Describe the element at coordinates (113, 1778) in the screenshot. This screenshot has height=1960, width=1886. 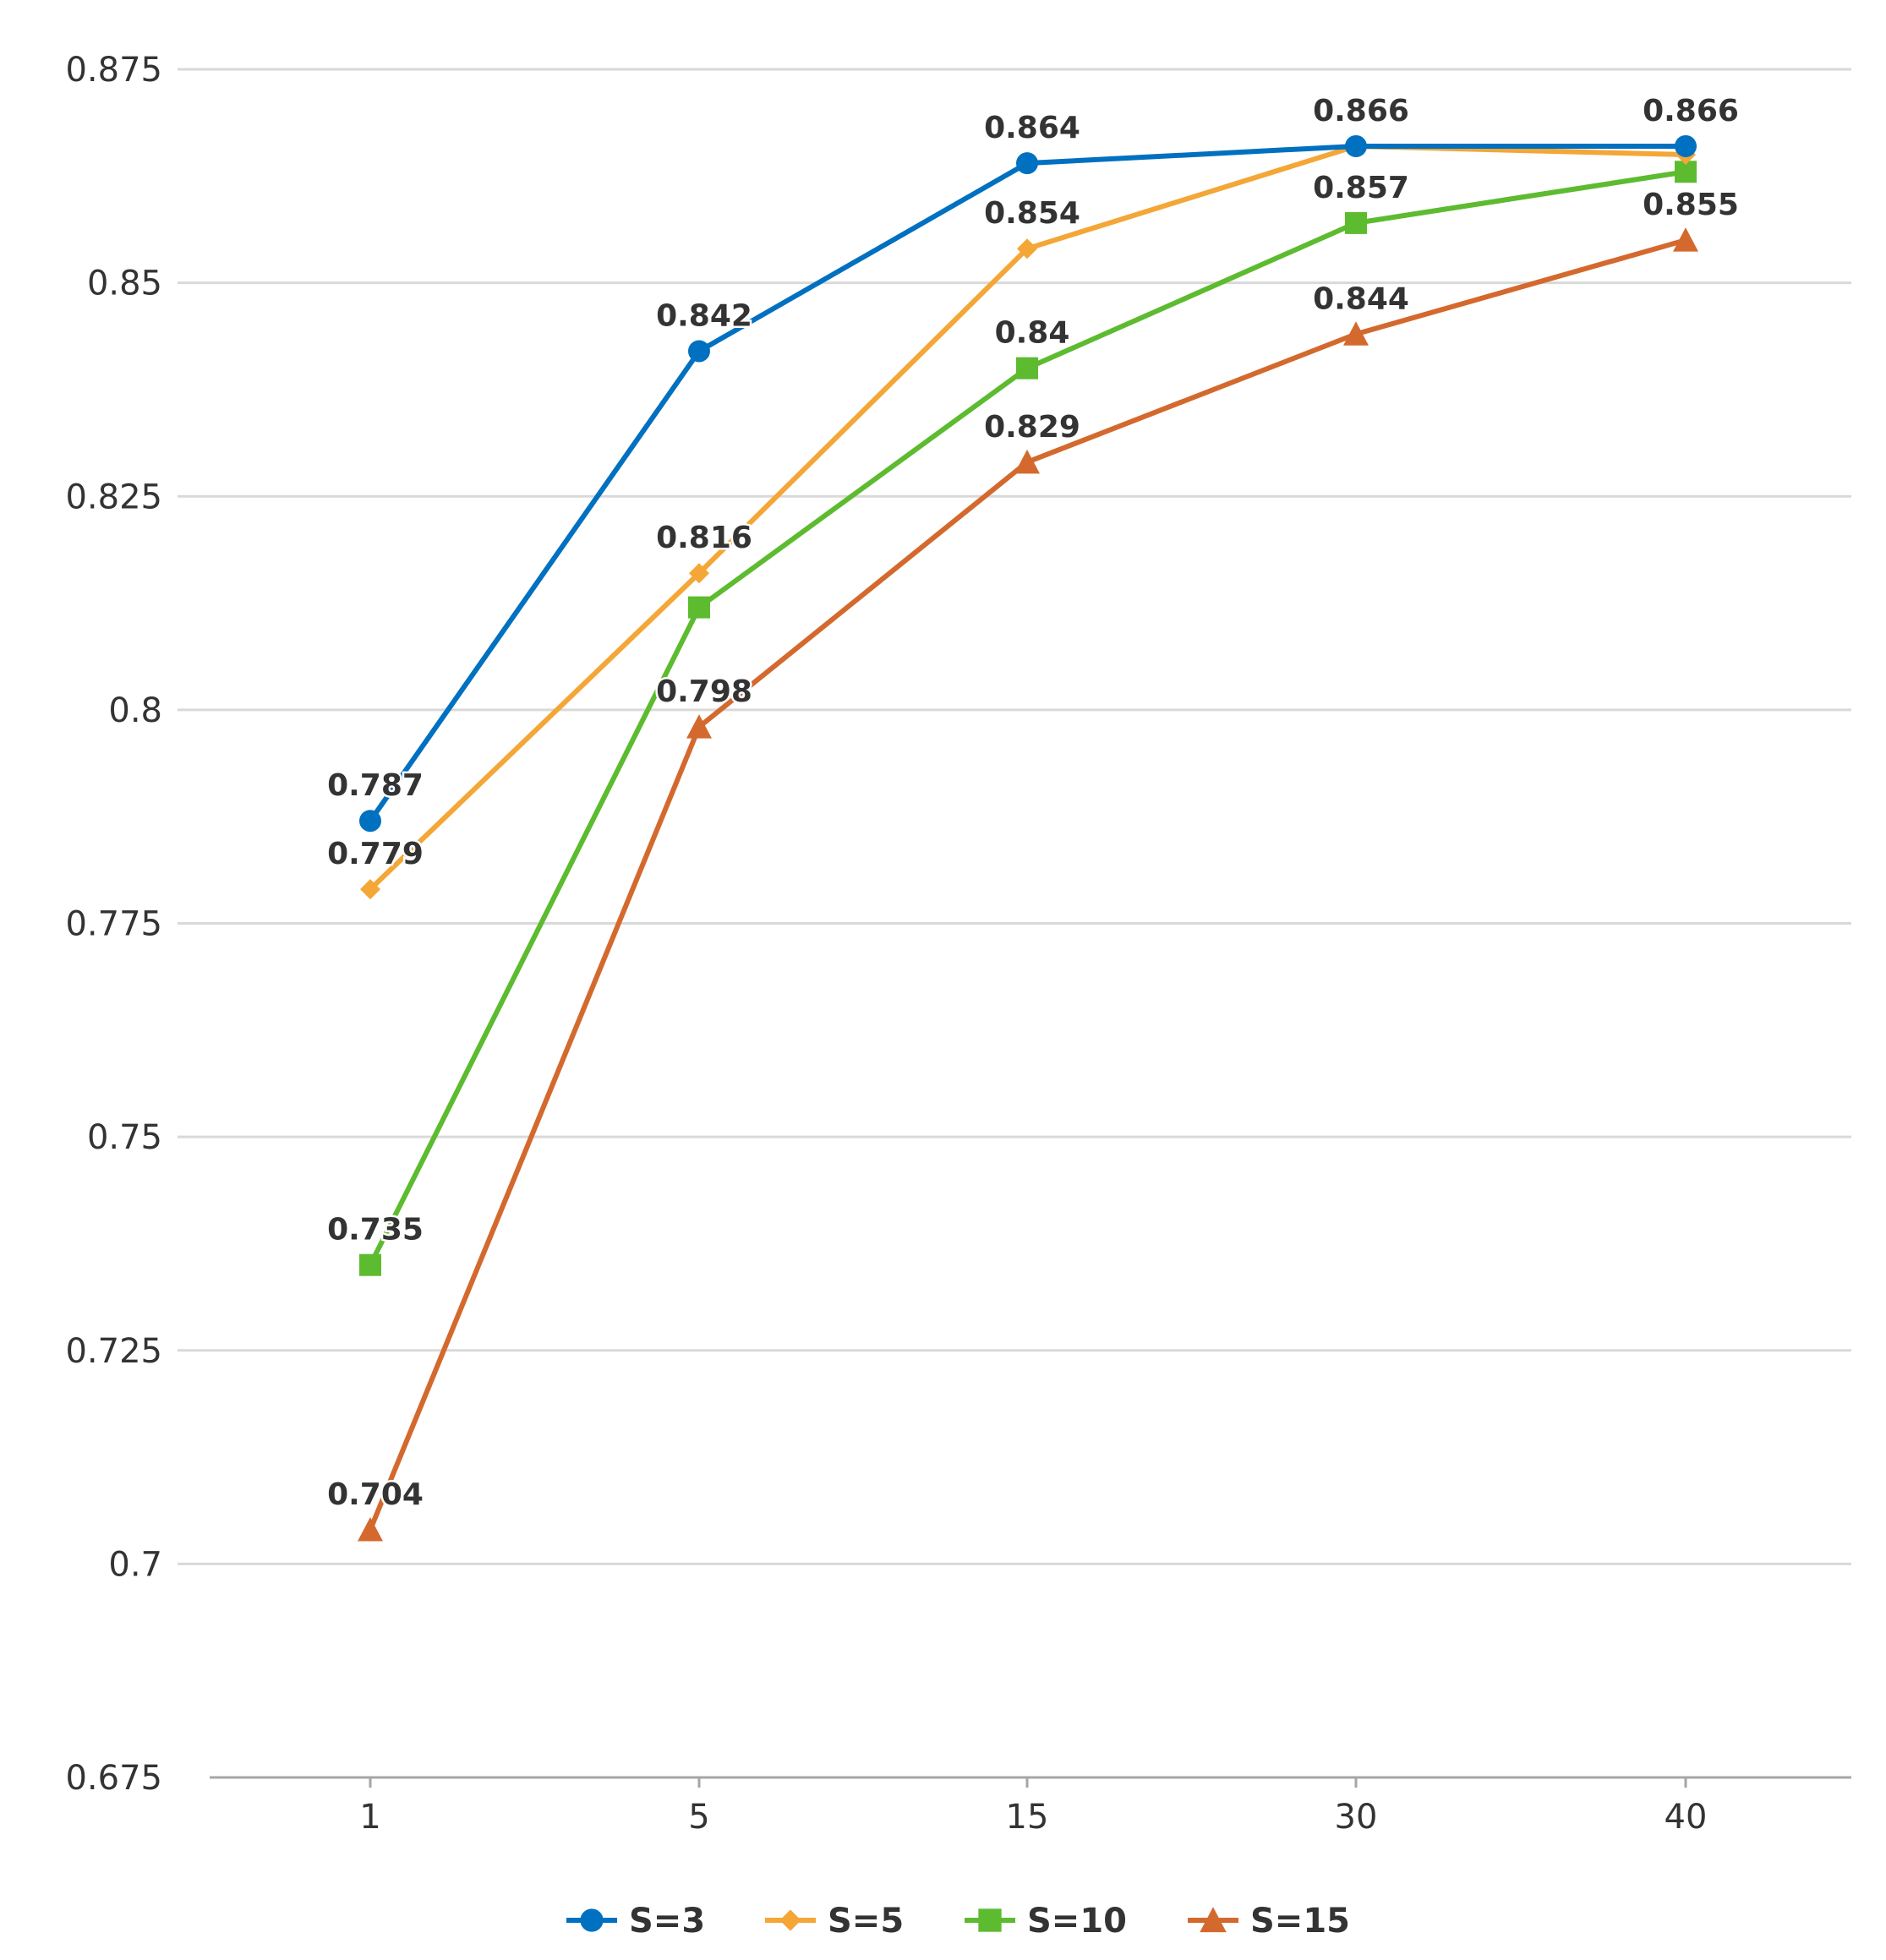
I see `y-tick-label: 0.675` at that location.